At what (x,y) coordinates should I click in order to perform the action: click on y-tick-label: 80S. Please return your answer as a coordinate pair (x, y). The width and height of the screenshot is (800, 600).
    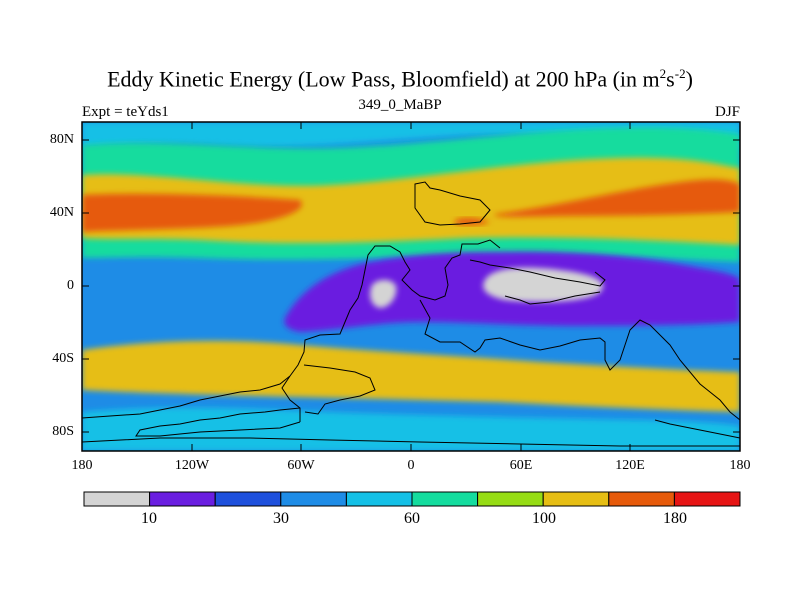
    Looking at the image, I should click on (63, 431).